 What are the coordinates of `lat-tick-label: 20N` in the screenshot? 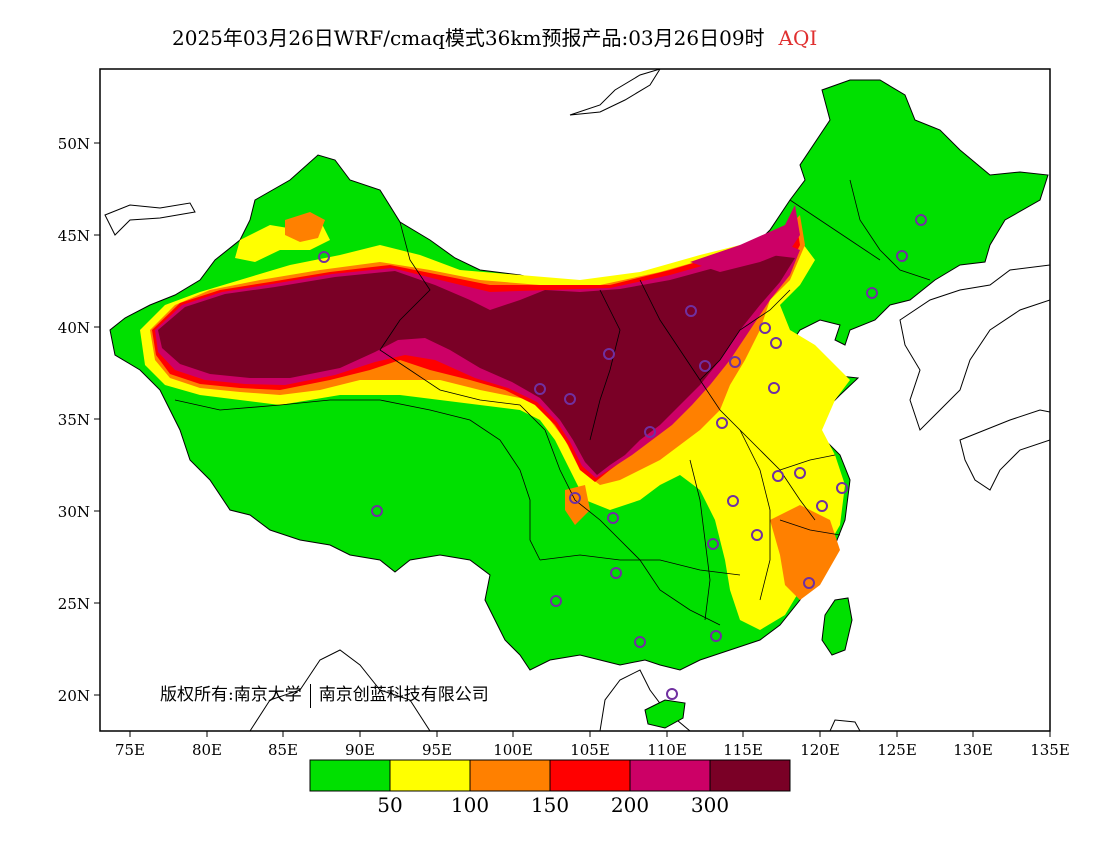 It's located at (74, 696).